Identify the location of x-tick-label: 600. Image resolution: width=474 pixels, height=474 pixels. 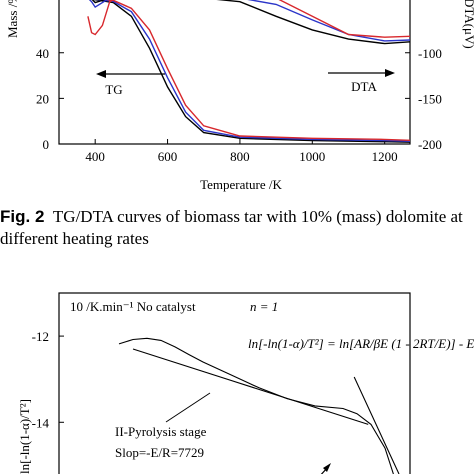
(168, 156).